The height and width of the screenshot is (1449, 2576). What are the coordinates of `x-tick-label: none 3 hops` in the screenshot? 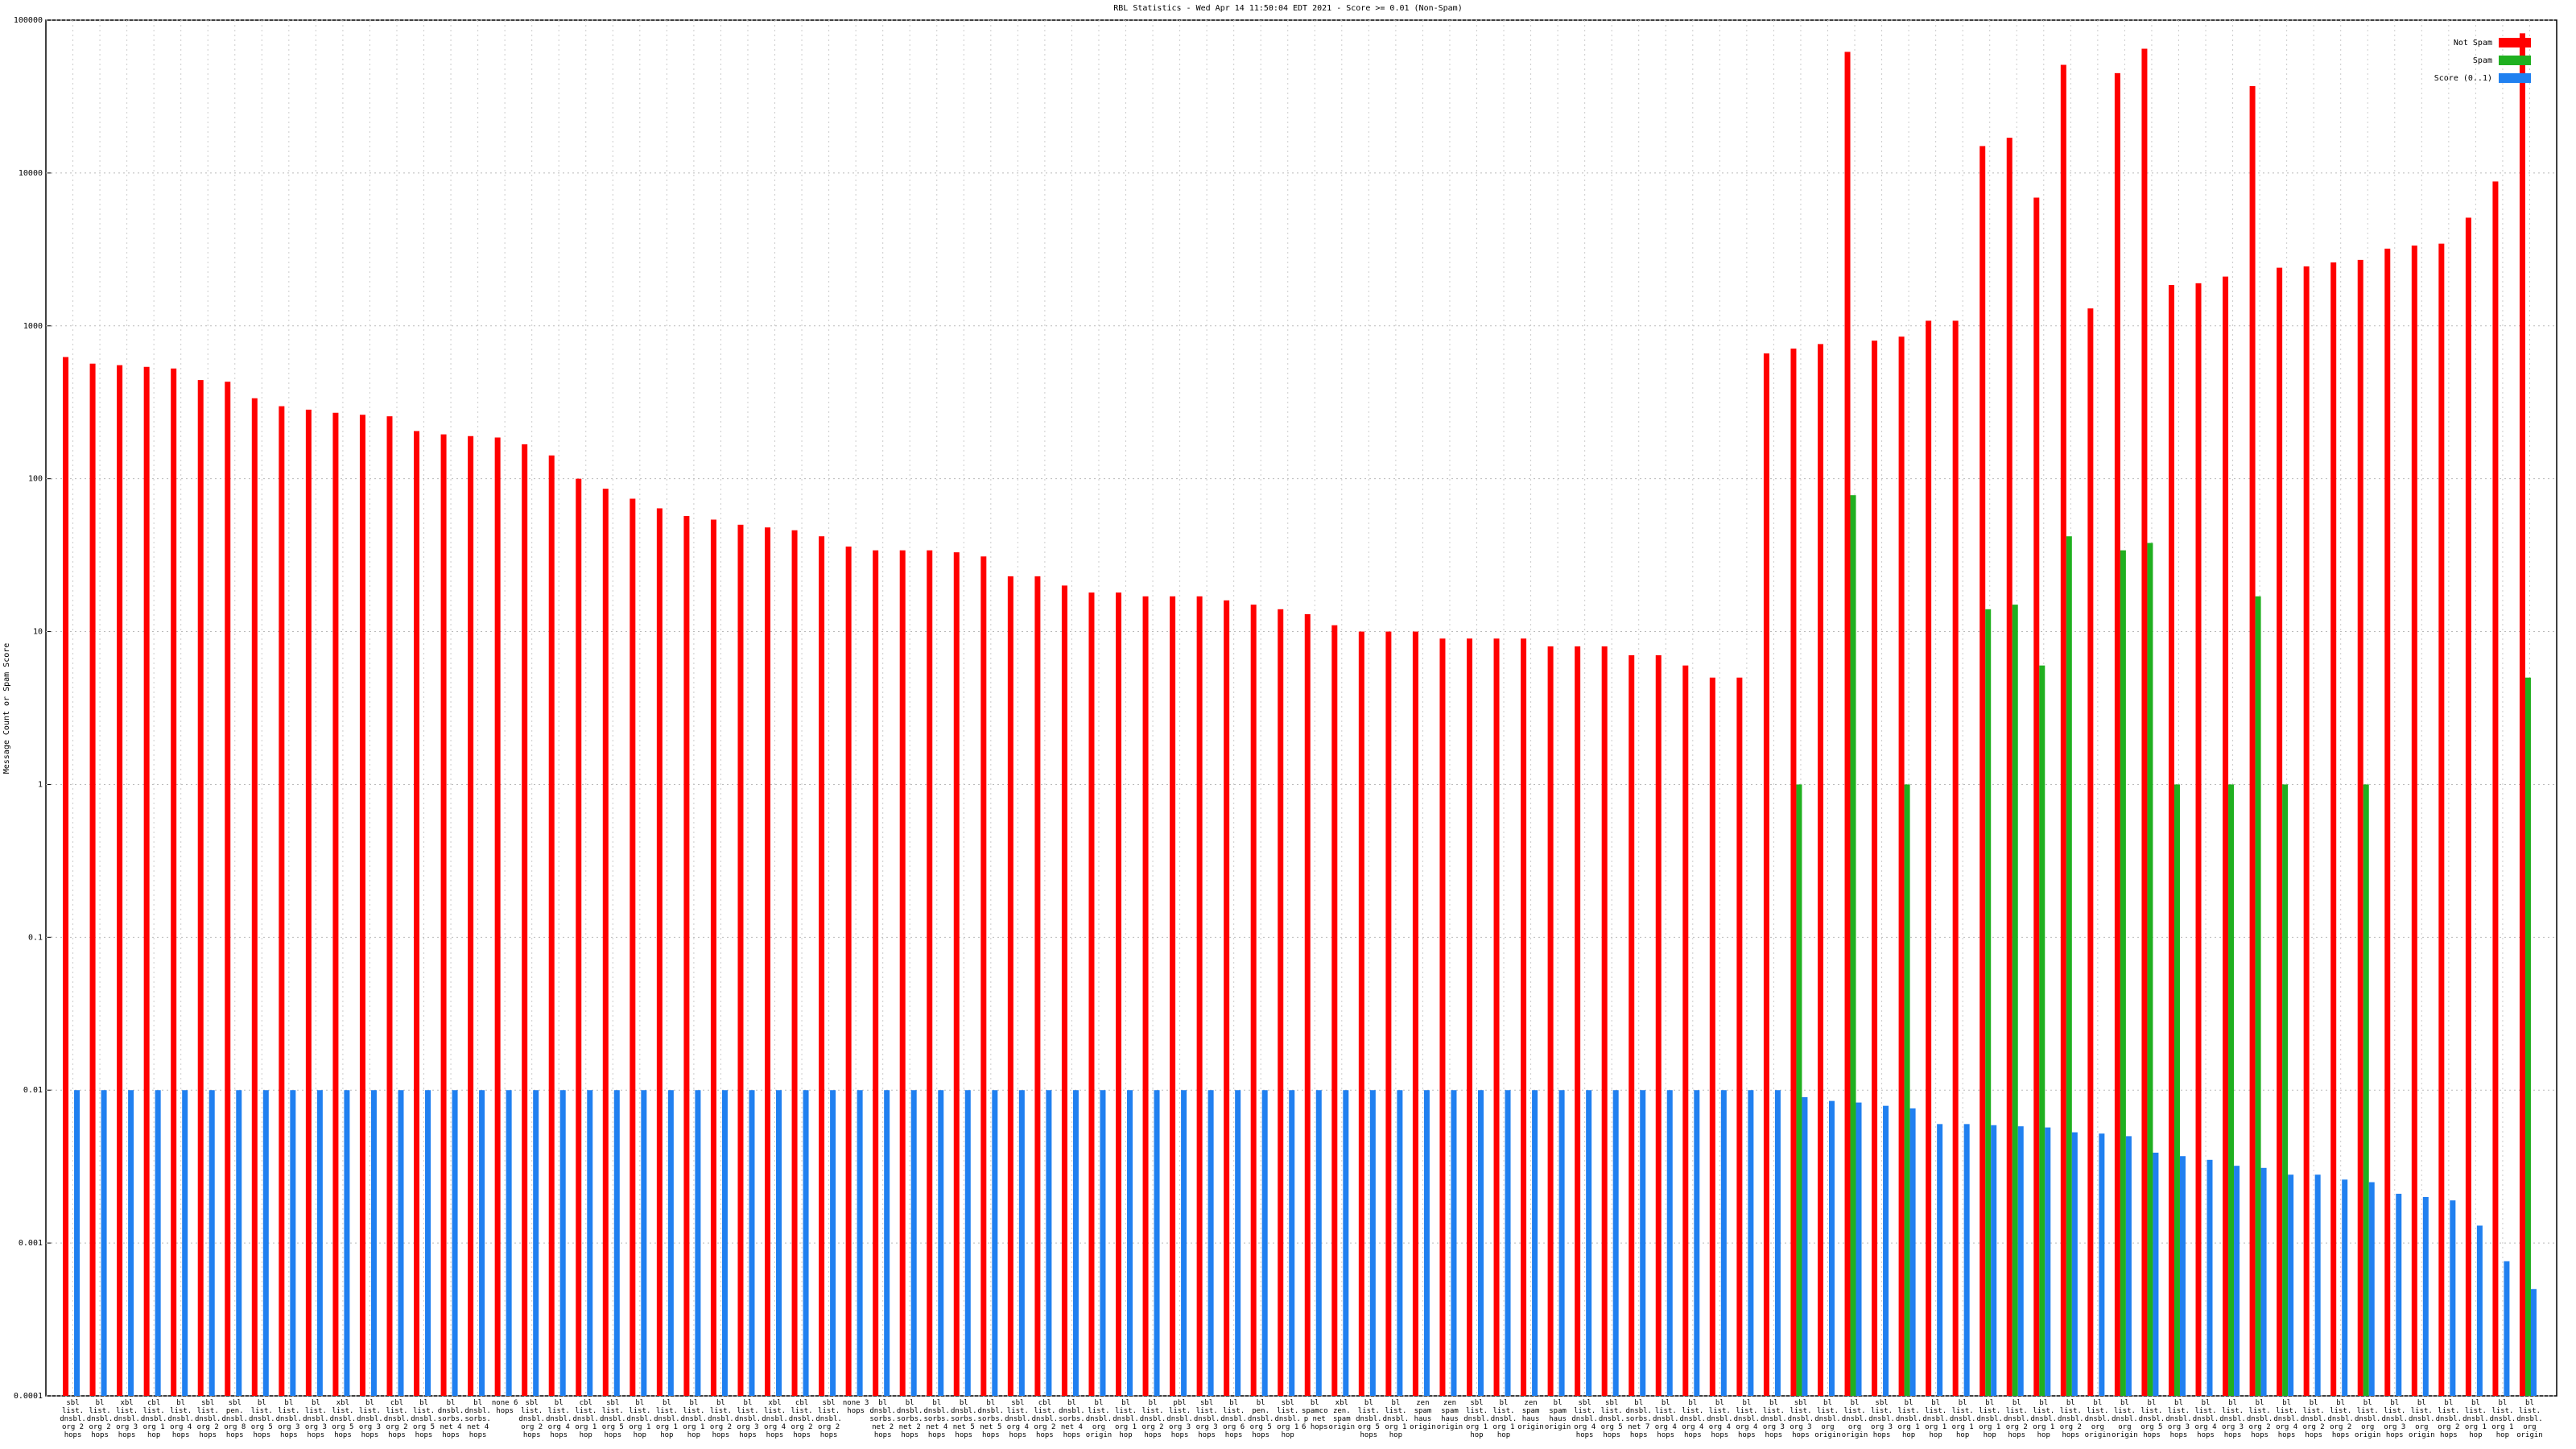 It's located at (855, 1407).